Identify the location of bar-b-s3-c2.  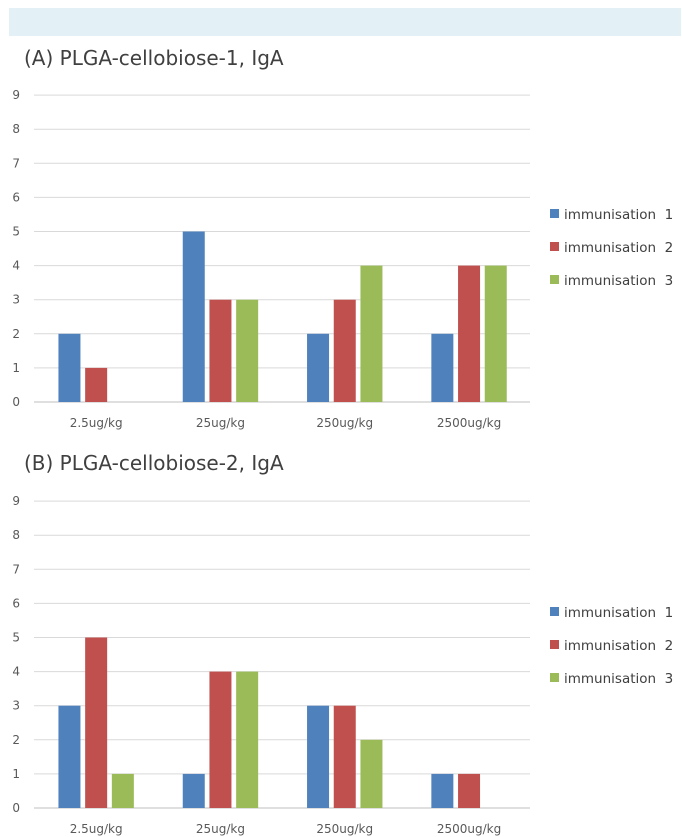
(247, 739).